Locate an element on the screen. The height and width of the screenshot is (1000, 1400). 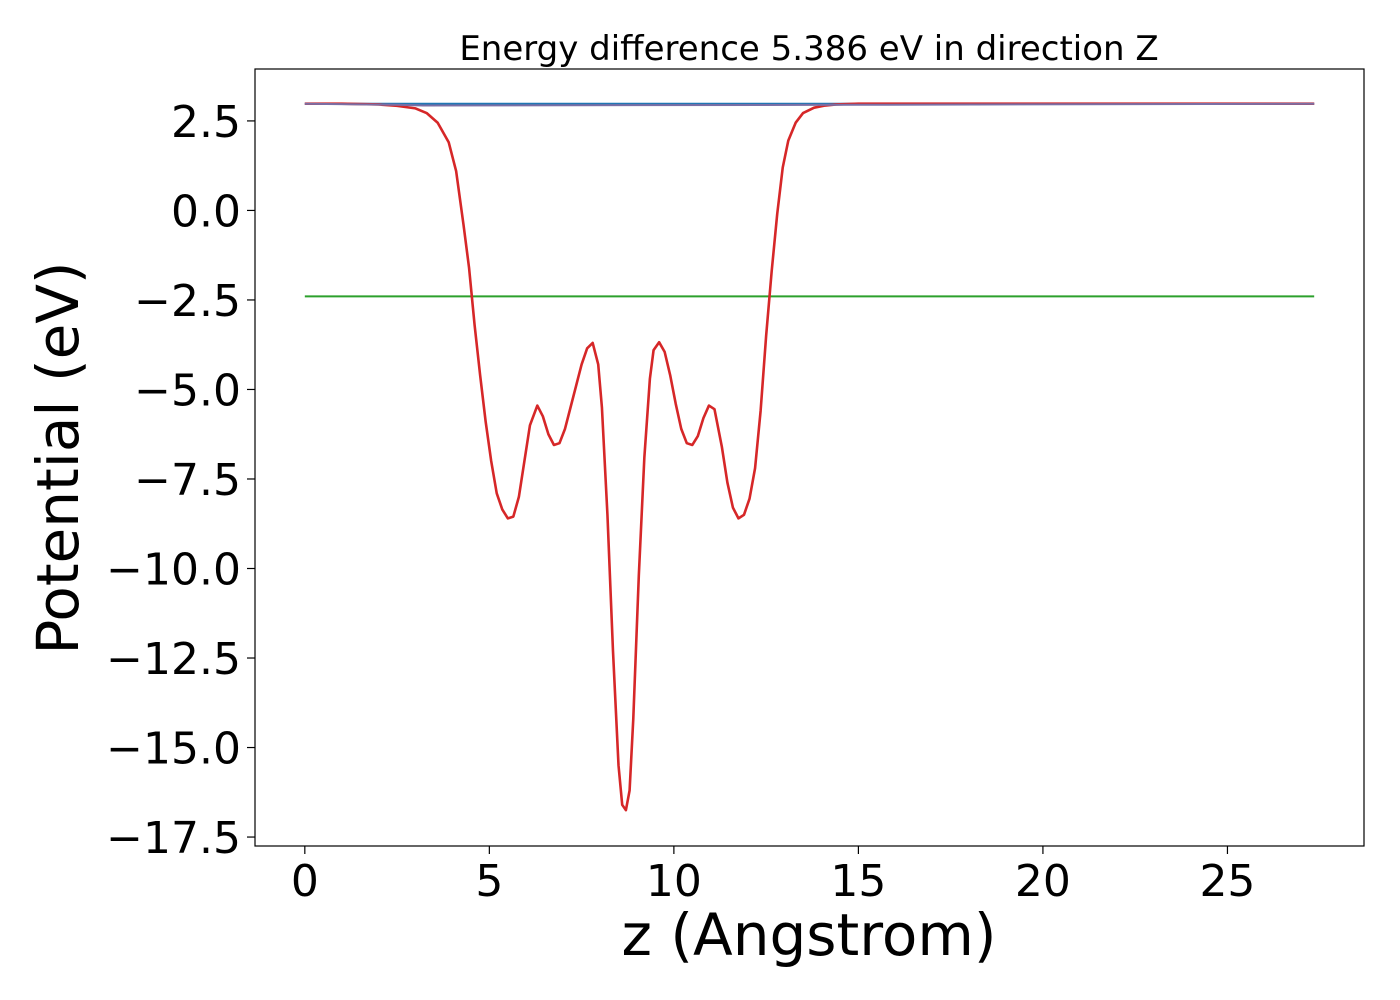
y-axis-title: Potential (eV) is located at coordinates (58, 457).